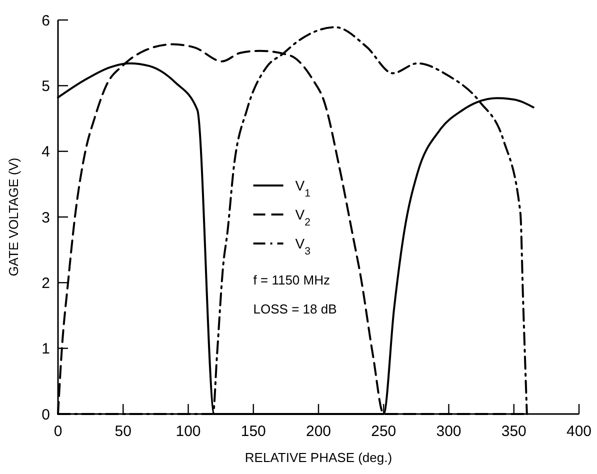  I want to click on x-axis-title: RELATIVE PHASE (deg.), so click(318, 457).